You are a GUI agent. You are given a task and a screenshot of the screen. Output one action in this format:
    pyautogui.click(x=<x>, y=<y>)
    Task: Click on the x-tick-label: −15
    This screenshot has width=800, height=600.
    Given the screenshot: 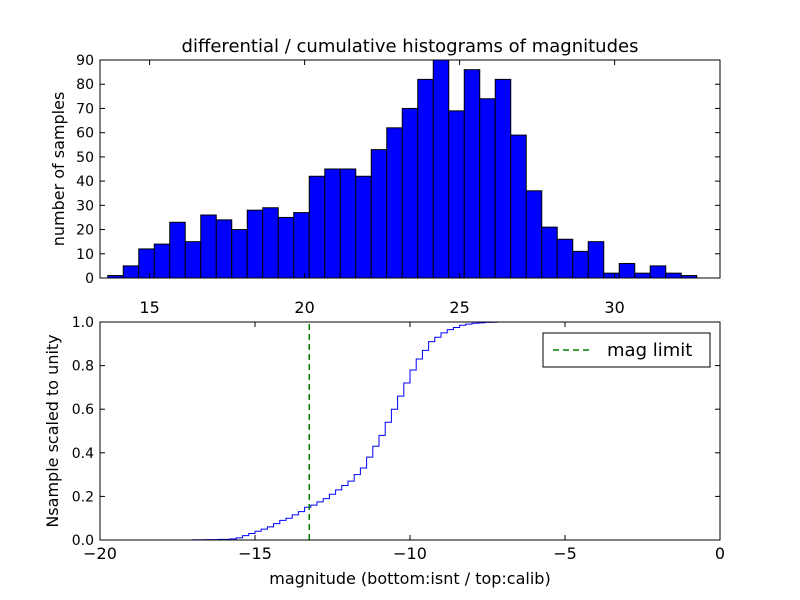 What is the action you would take?
    pyautogui.click(x=255, y=553)
    